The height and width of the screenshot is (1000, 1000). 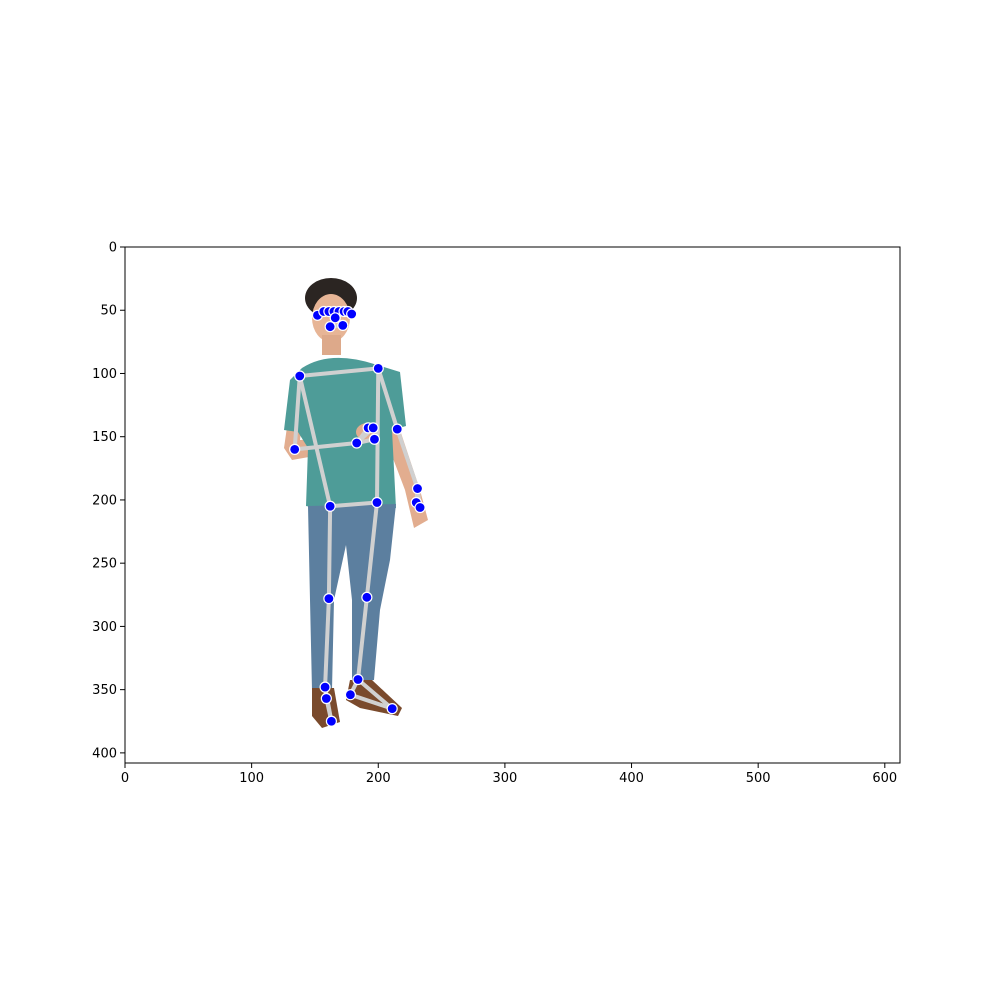 What do you see at coordinates (373, 428) in the screenshot?
I see `keypoint-left-index` at bounding box center [373, 428].